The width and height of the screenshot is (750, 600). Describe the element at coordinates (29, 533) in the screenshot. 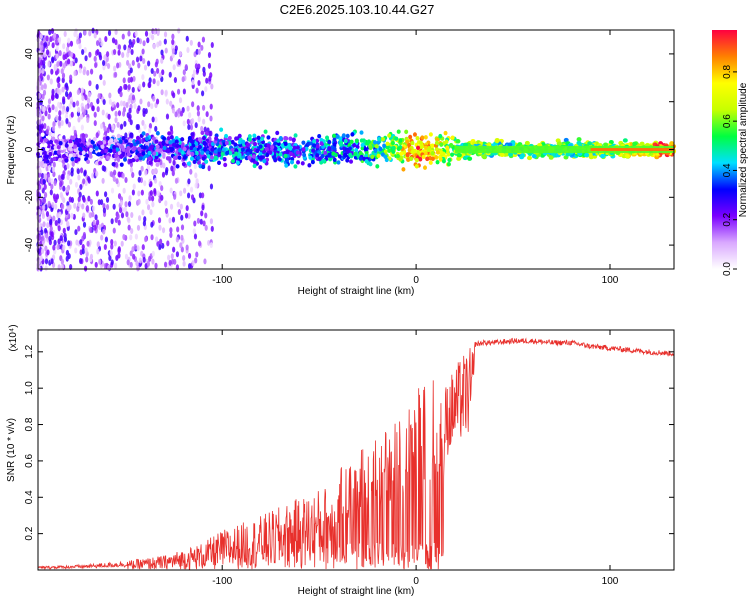

I see `snr-y-tick-label: 0.2` at that location.